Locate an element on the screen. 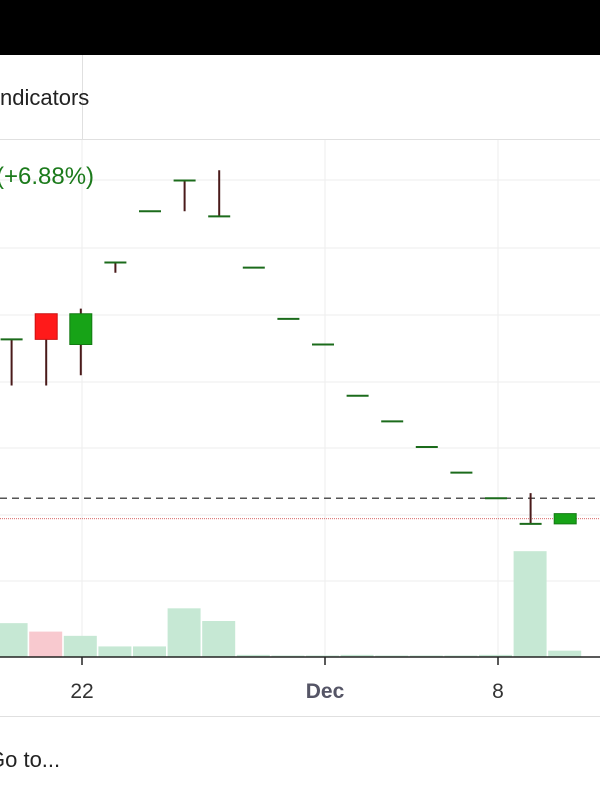 The height and width of the screenshot is (801, 600). status-bar is located at coordinates (300, 27).